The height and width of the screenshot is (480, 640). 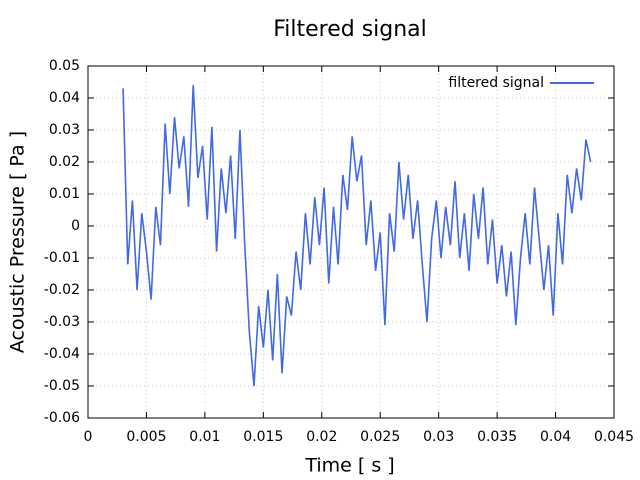 I want to click on y-tick-label: 0.01, so click(x=64, y=194).